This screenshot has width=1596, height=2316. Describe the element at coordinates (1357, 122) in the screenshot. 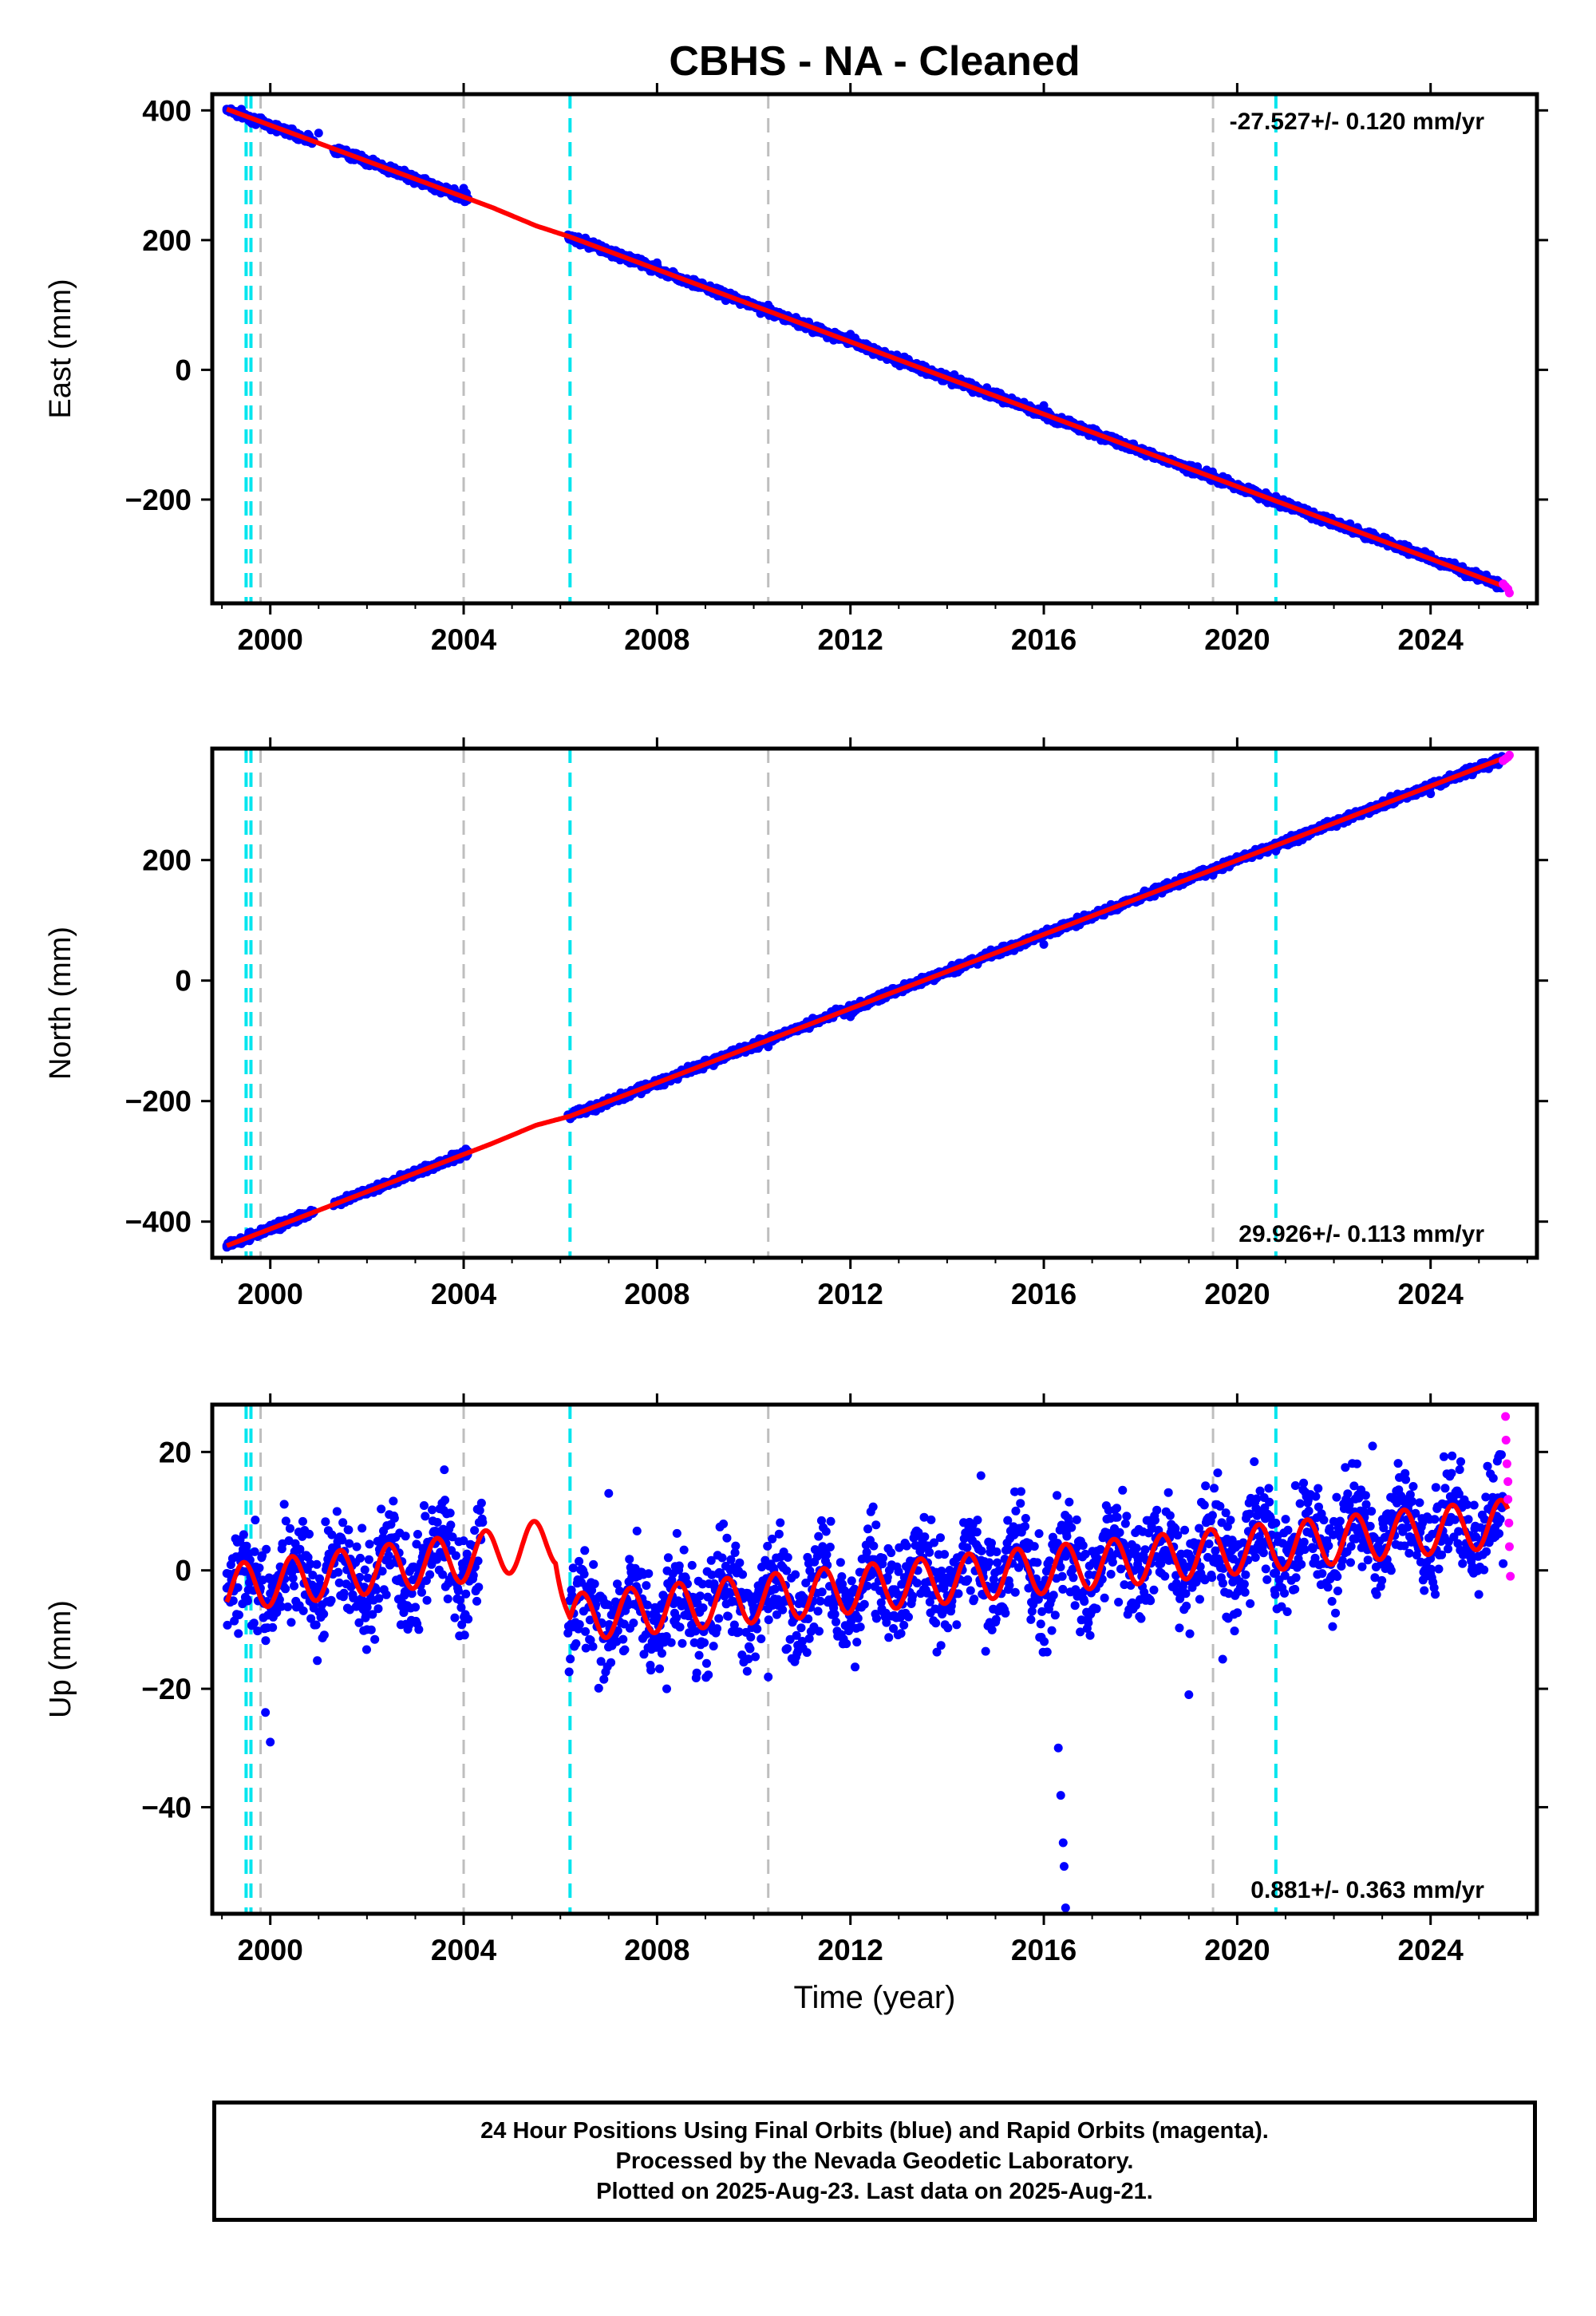

I see `velocity-rate-label: -27.527+/- 0.120 mm/yr` at that location.